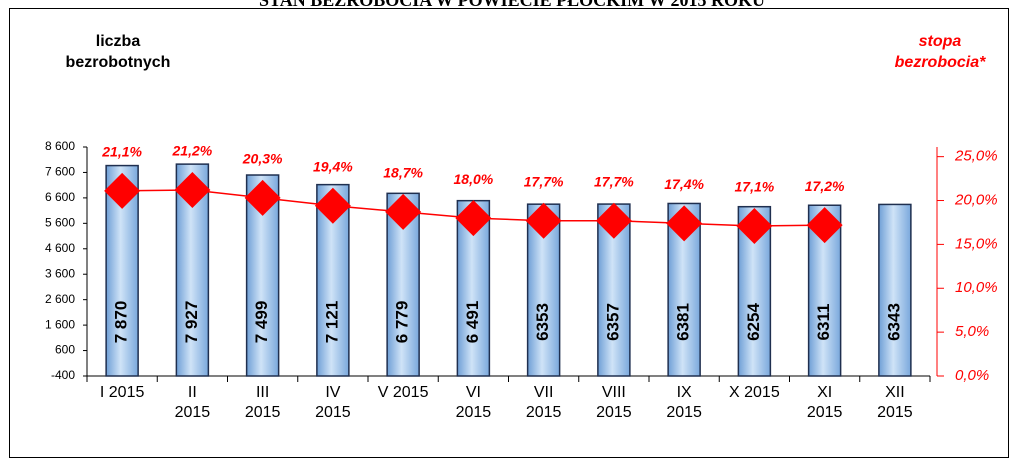 The width and height of the screenshot is (1019, 459). Describe the element at coordinates (263, 402) in the screenshot. I see `x-tick-label: III 2015` at that location.